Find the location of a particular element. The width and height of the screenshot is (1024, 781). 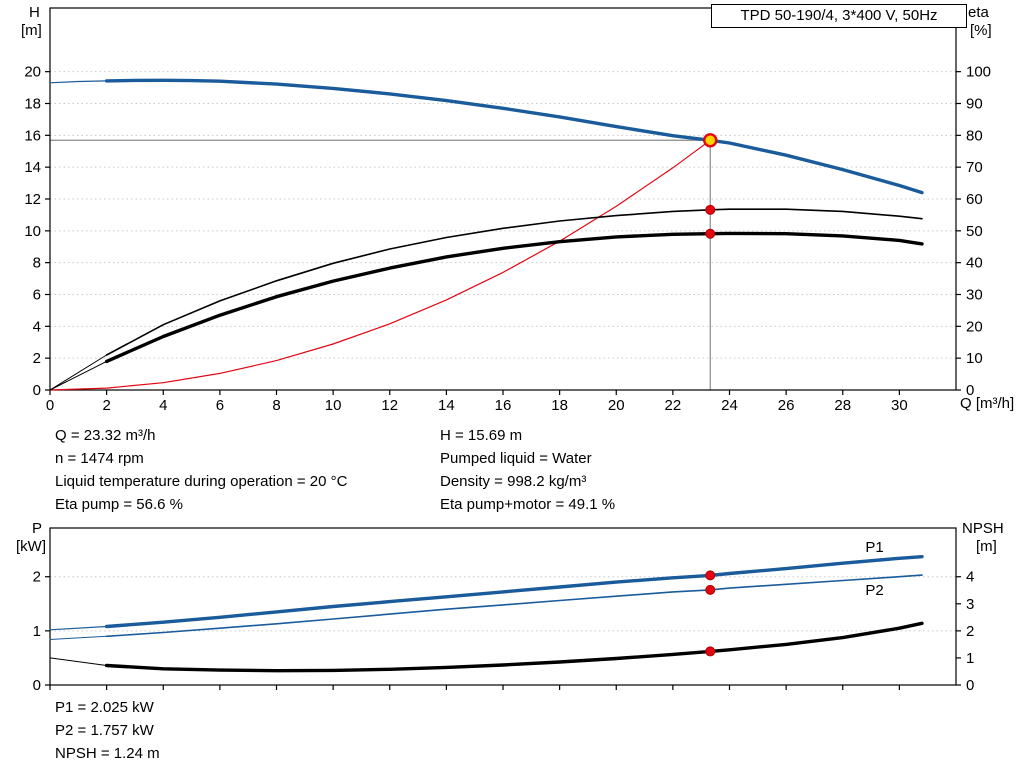

npsh-dot is located at coordinates (710, 651).